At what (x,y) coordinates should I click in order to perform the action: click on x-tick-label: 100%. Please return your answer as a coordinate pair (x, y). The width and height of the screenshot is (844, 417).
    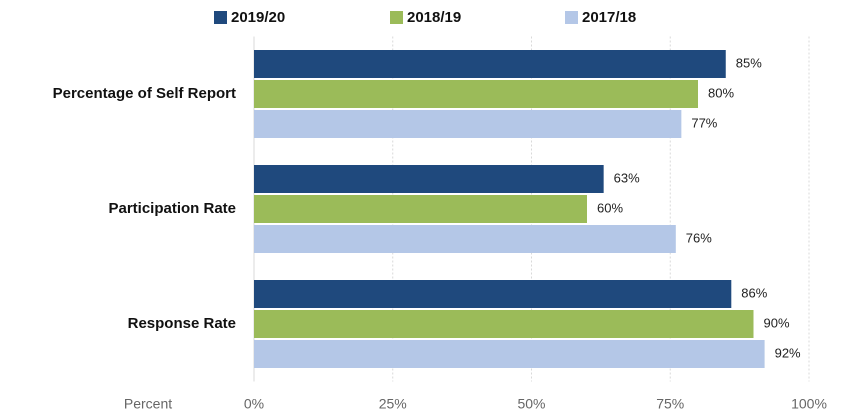
    Looking at the image, I should click on (809, 404).